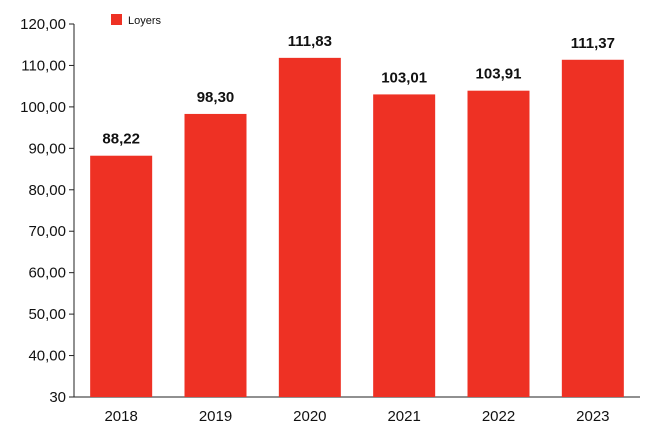  What do you see at coordinates (404, 245) in the screenshot?
I see `bar-2021` at bounding box center [404, 245].